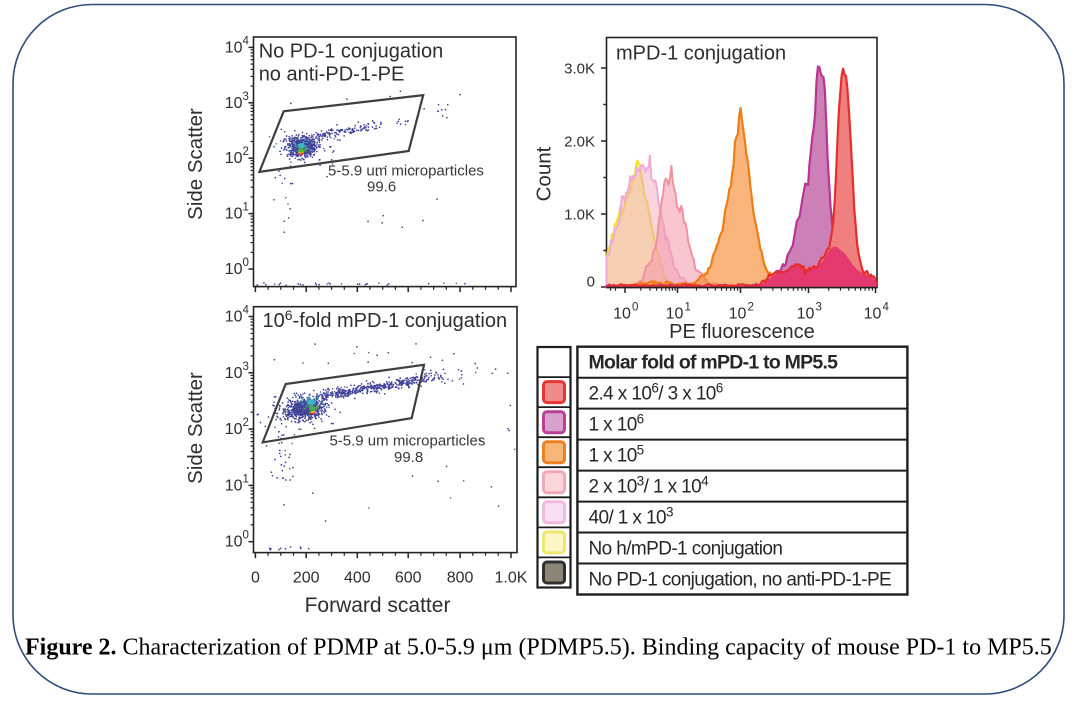  What do you see at coordinates (408, 578) in the screenshot?
I see `svg-text: 600` at bounding box center [408, 578].